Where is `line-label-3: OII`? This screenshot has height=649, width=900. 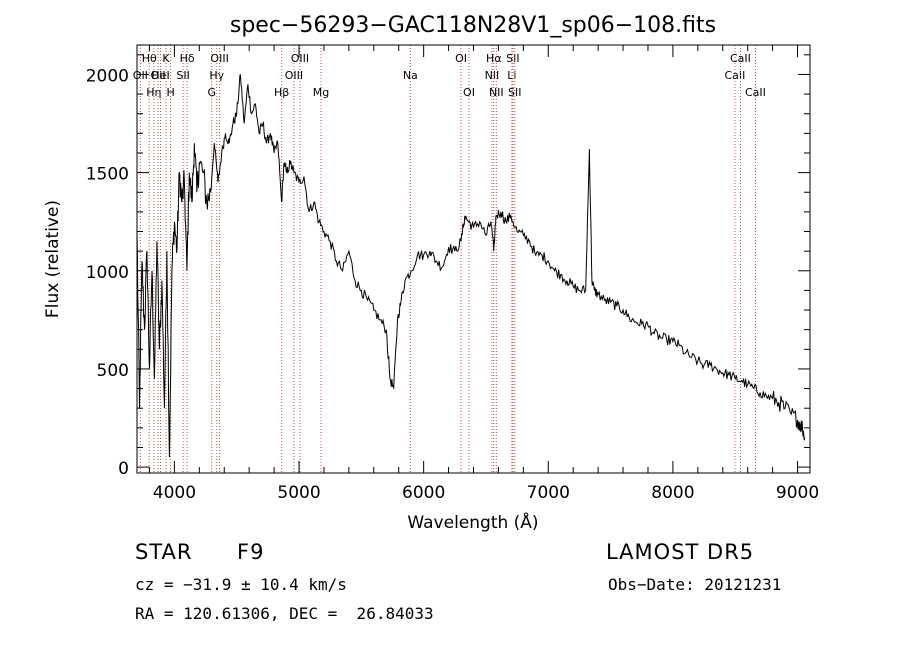
line-label-3: OII is located at coordinates (157, 75).